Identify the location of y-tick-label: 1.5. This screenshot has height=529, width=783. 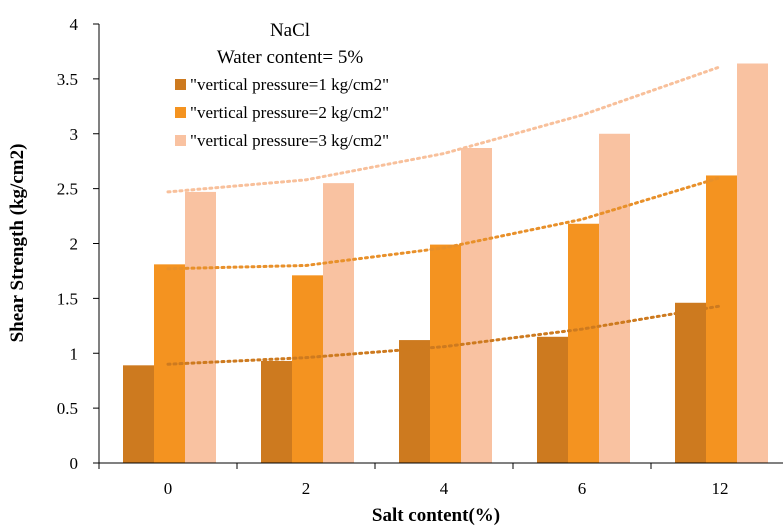
(67, 298).